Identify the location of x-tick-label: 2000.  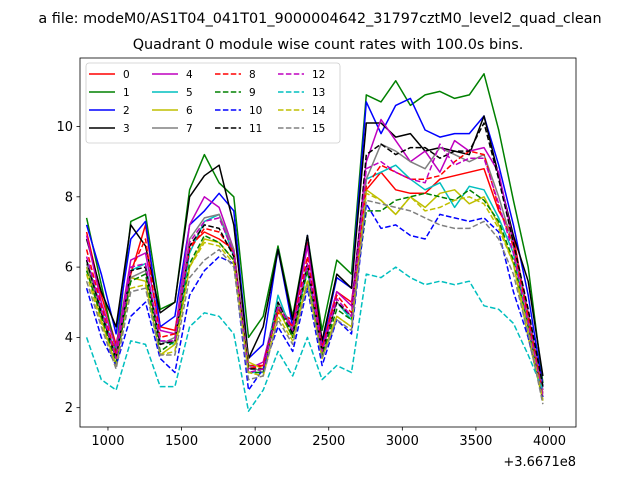
(255, 441).